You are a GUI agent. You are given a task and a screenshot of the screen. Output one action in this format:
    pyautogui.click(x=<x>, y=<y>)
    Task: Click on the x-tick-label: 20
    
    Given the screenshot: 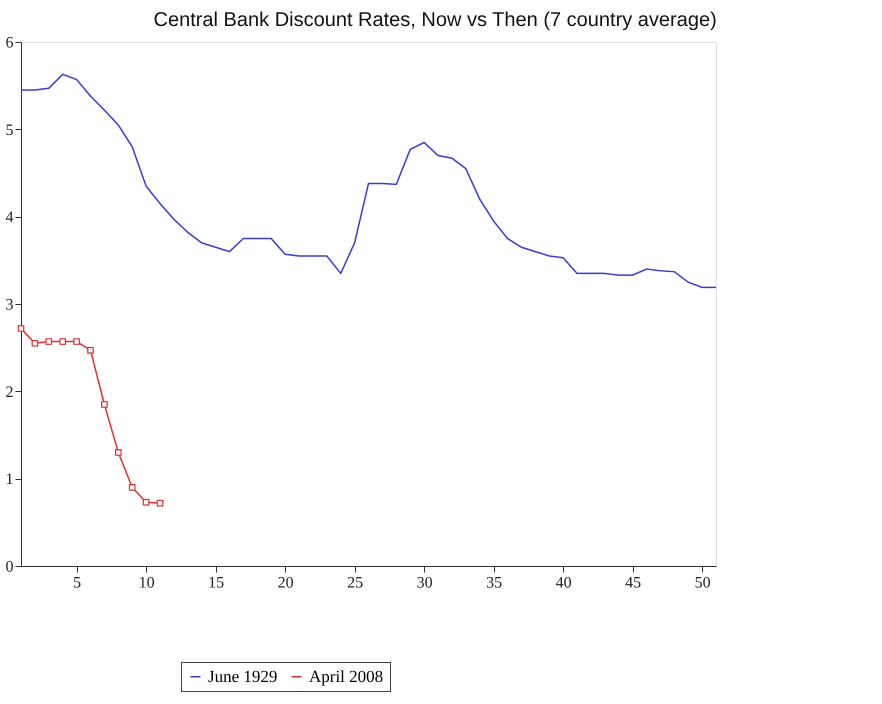 What is the action you would take?
    pyautogui.click(x=286, y=583)
    